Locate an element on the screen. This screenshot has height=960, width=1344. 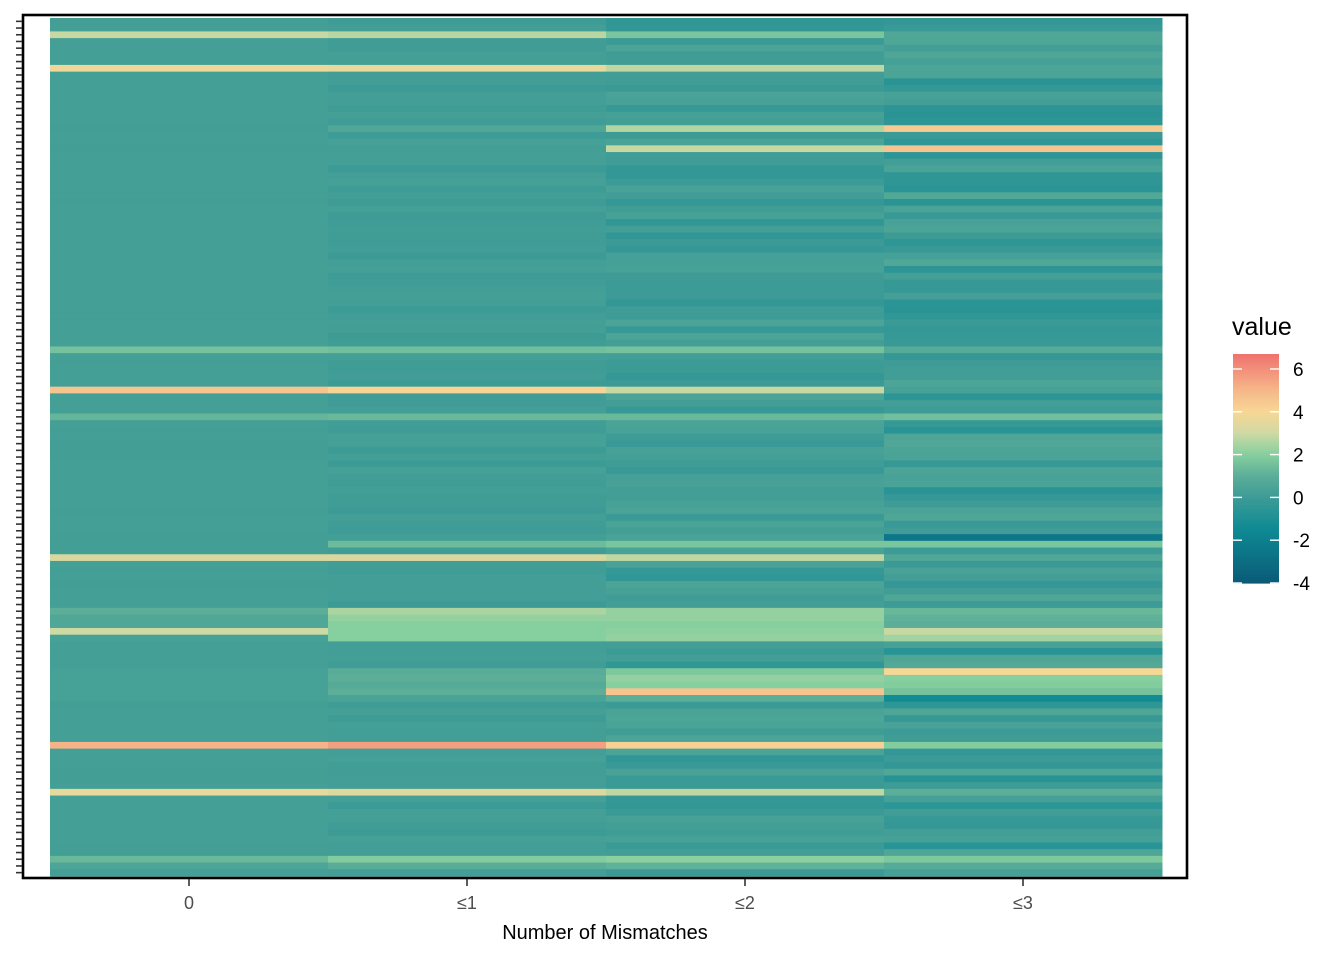
legend-tick-label: 6 is located at coordinates (1298, 370).